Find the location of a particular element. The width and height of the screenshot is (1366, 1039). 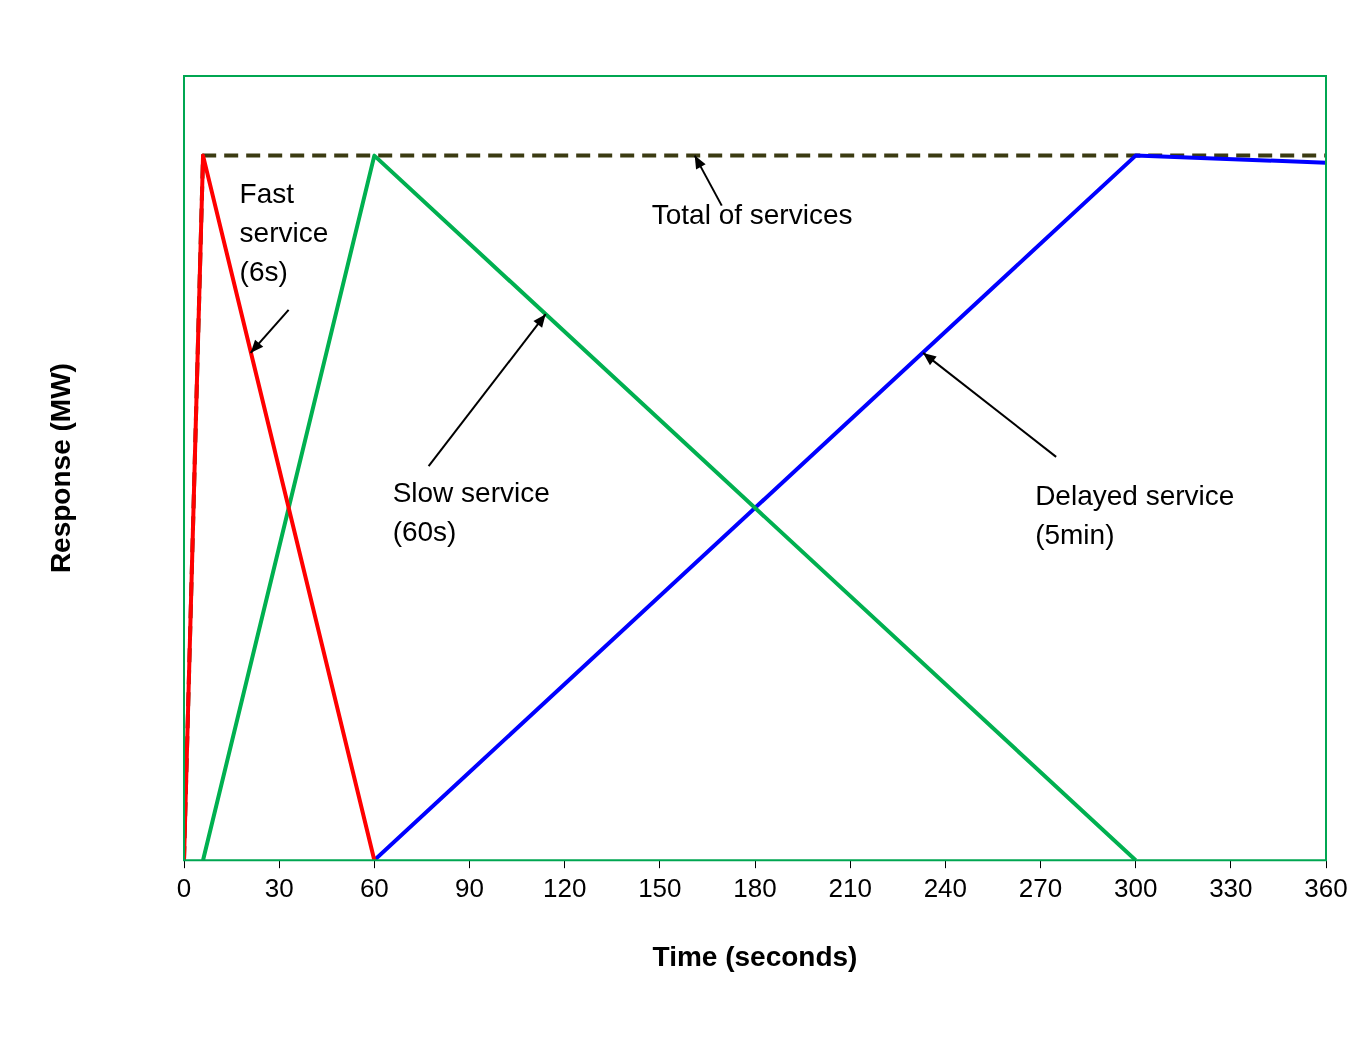

annotation: Slow service (60s) is located at coordinates (471, 511).